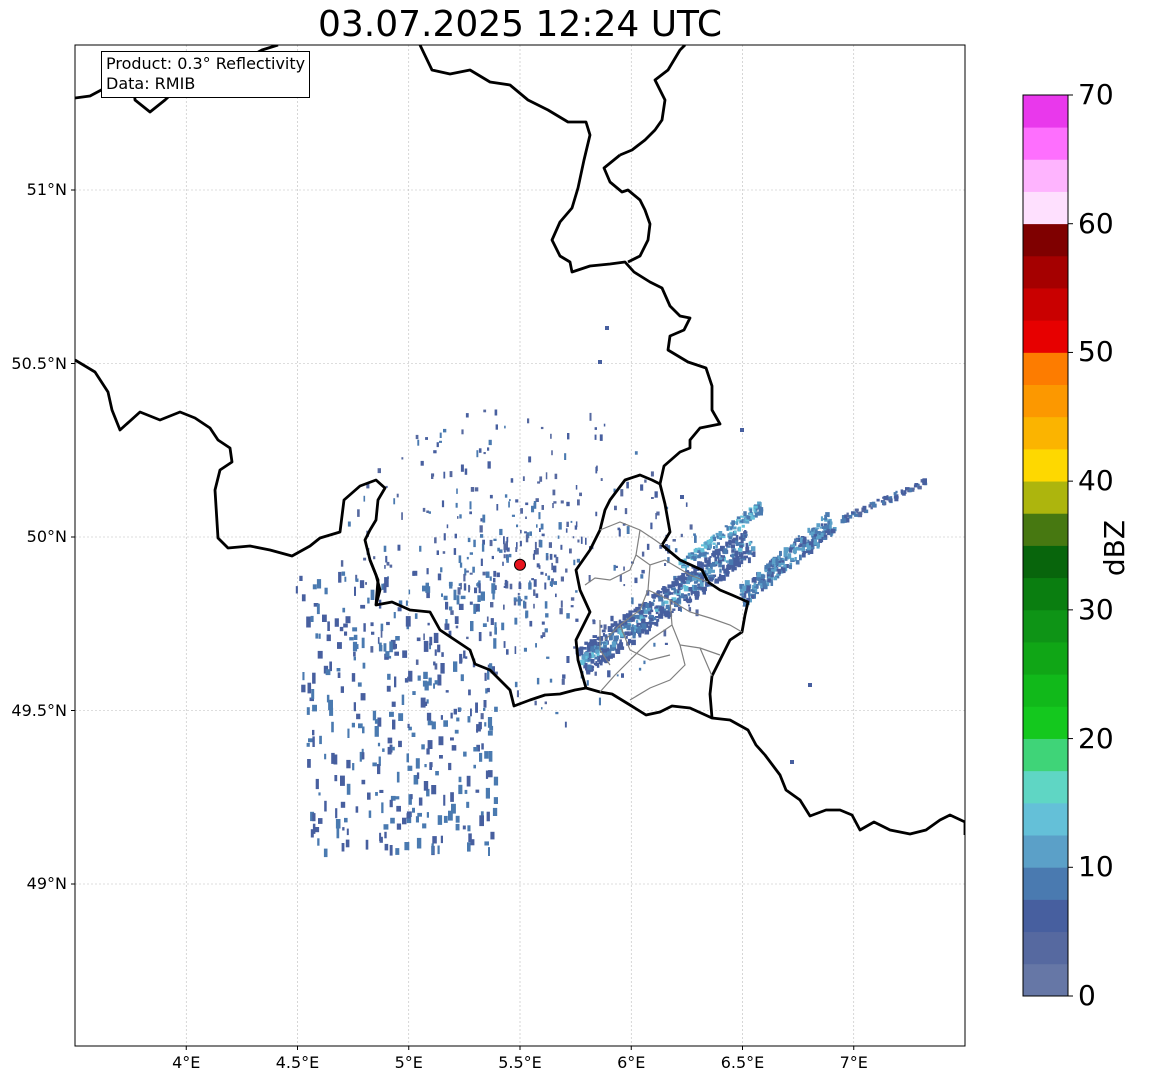 The image size is (1157, 1081). What do you see at coordinates (1045, 755) in the screenshot?
I see `colorbar-segment` at bounding box center [1045, 755].